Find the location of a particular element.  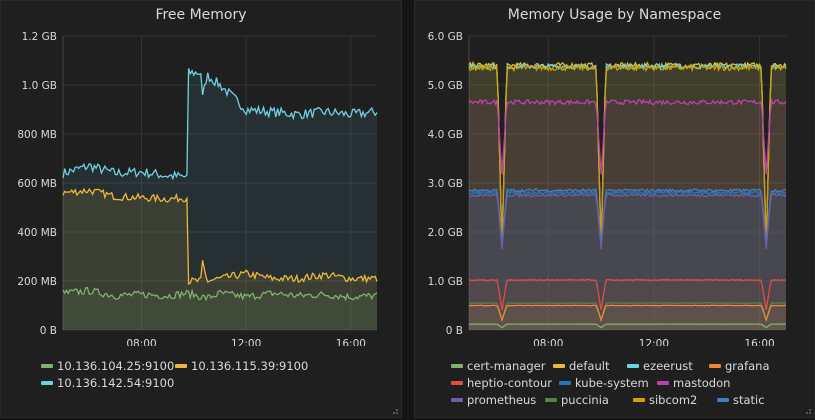

legend-label: 10.136.142.54:9100 is located at coordinates (116, 383).